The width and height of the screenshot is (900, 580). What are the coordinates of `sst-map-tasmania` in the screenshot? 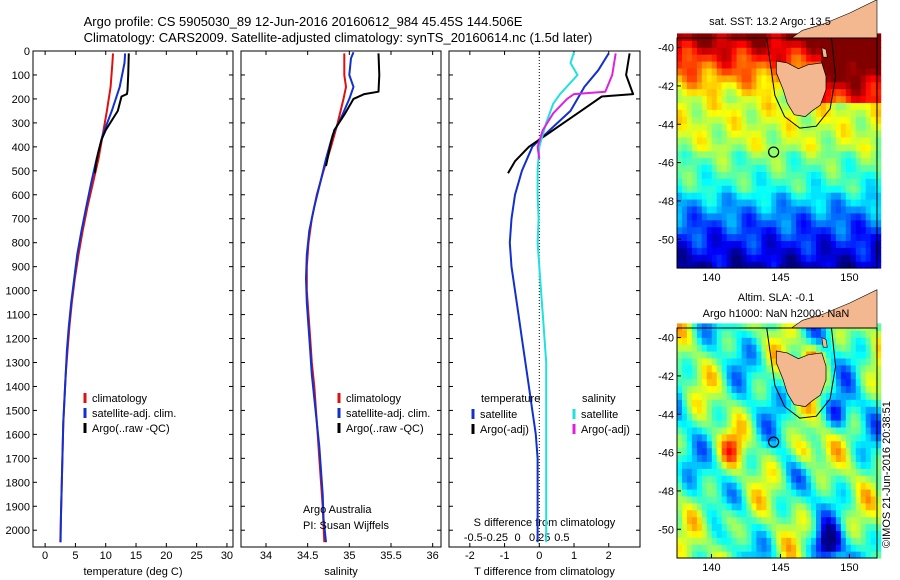 It's located at (801, 88).